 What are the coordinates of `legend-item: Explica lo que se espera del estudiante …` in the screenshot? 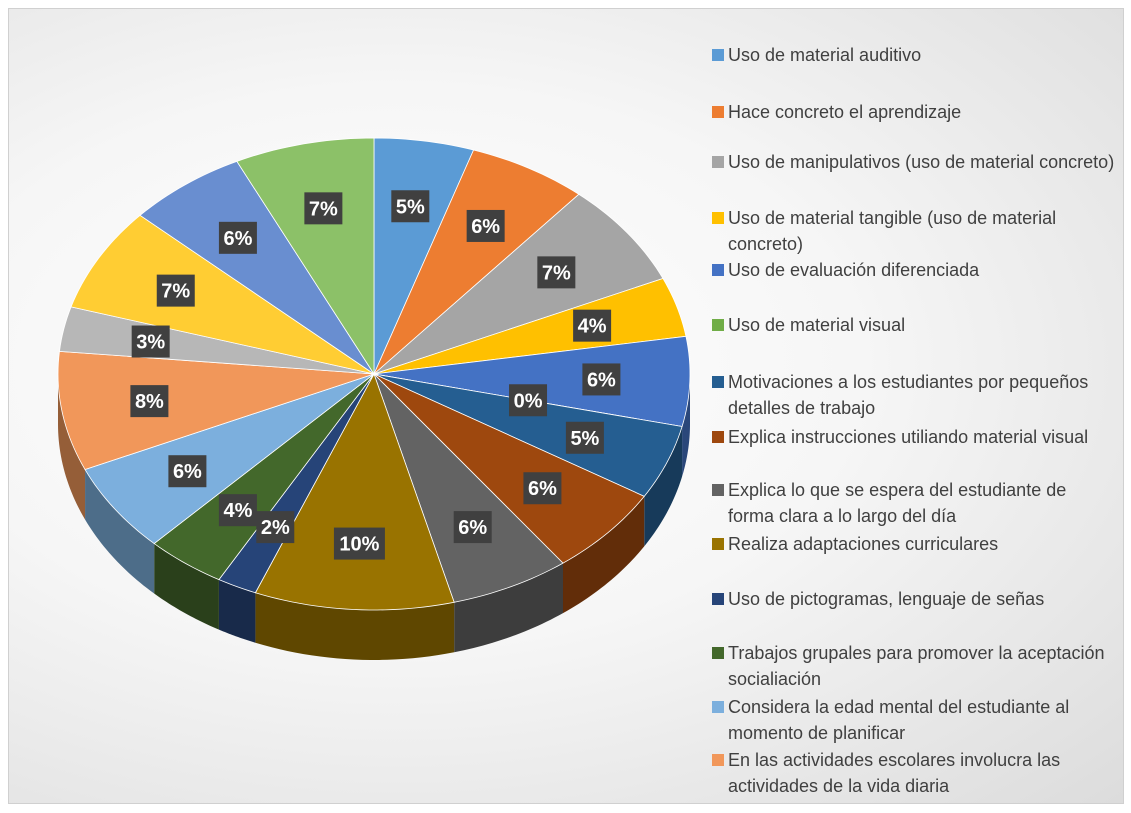 It's located at (914, 503).